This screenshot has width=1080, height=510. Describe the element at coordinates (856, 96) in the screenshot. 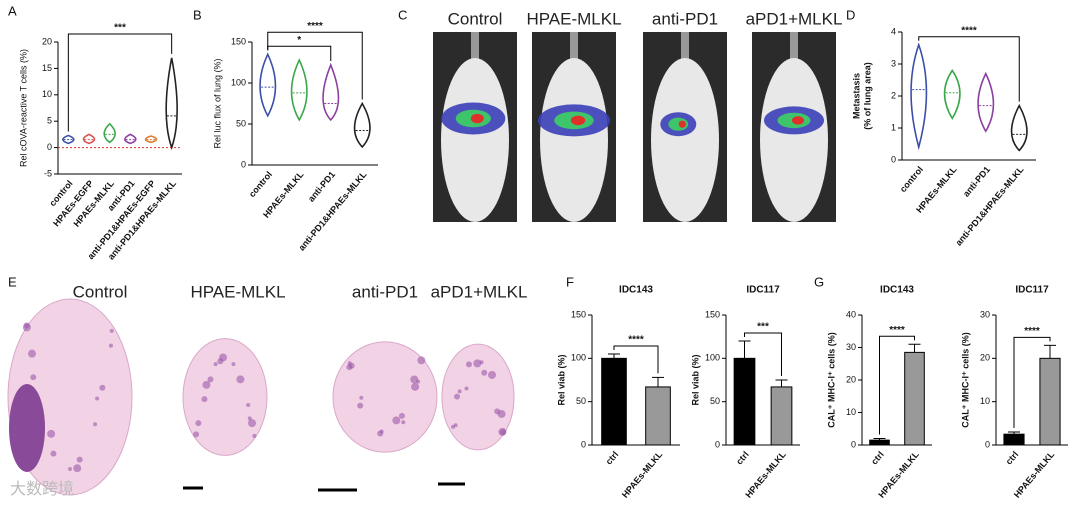

I see `y-axis-label: Metastasis` at that location.